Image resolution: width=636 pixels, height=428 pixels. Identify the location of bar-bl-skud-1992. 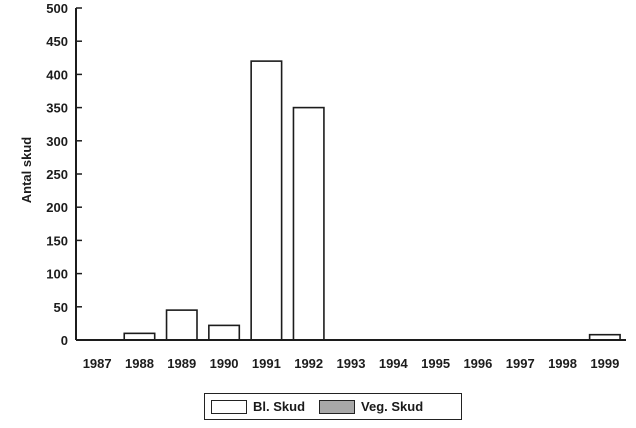
(308, 223).